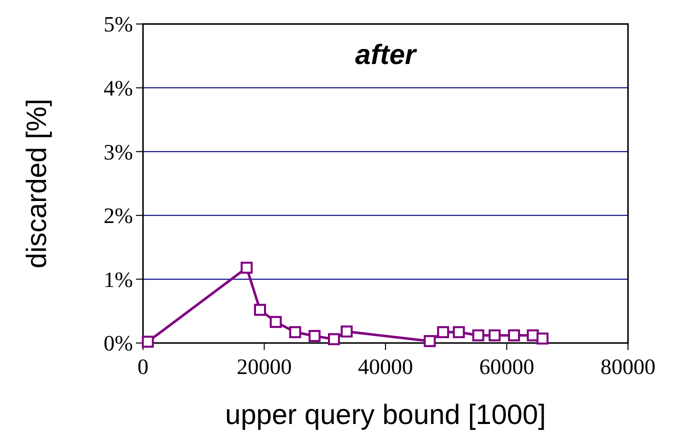 Image resolution: width=674 pixels, height=446 pixels. What do you see at coordinates (143, 366) in the screenshot?
I see `x-tick-label: 0` at bounding box center [143, 366].